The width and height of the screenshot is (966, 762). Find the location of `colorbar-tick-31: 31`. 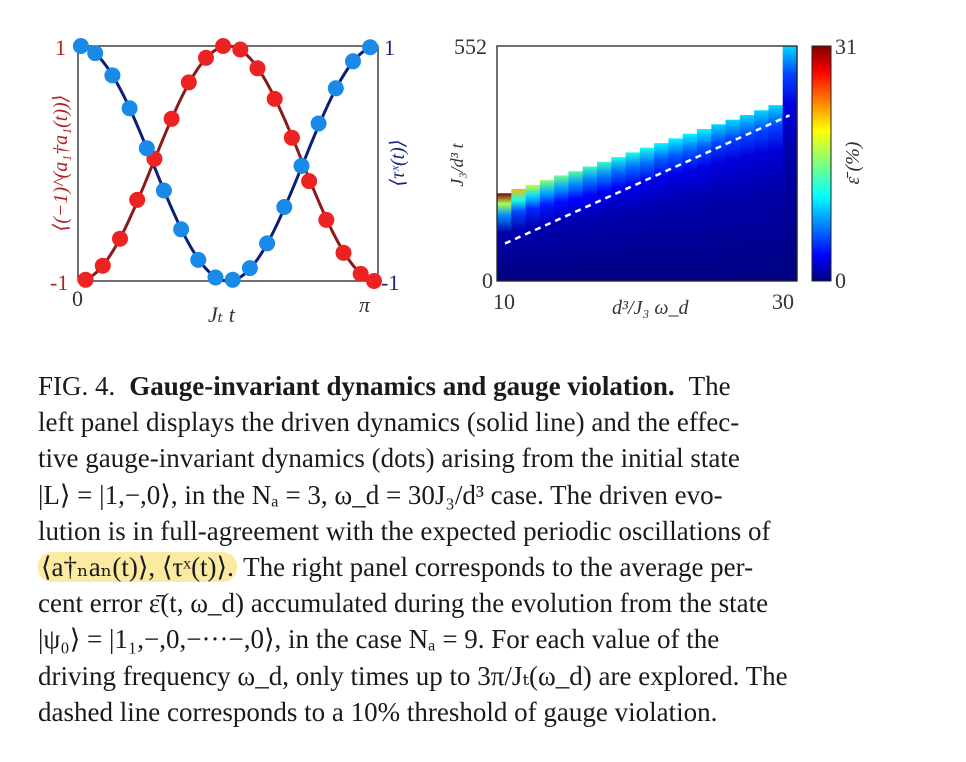

colorbar-tick-31: 31 is located at coordinates (846, 46).